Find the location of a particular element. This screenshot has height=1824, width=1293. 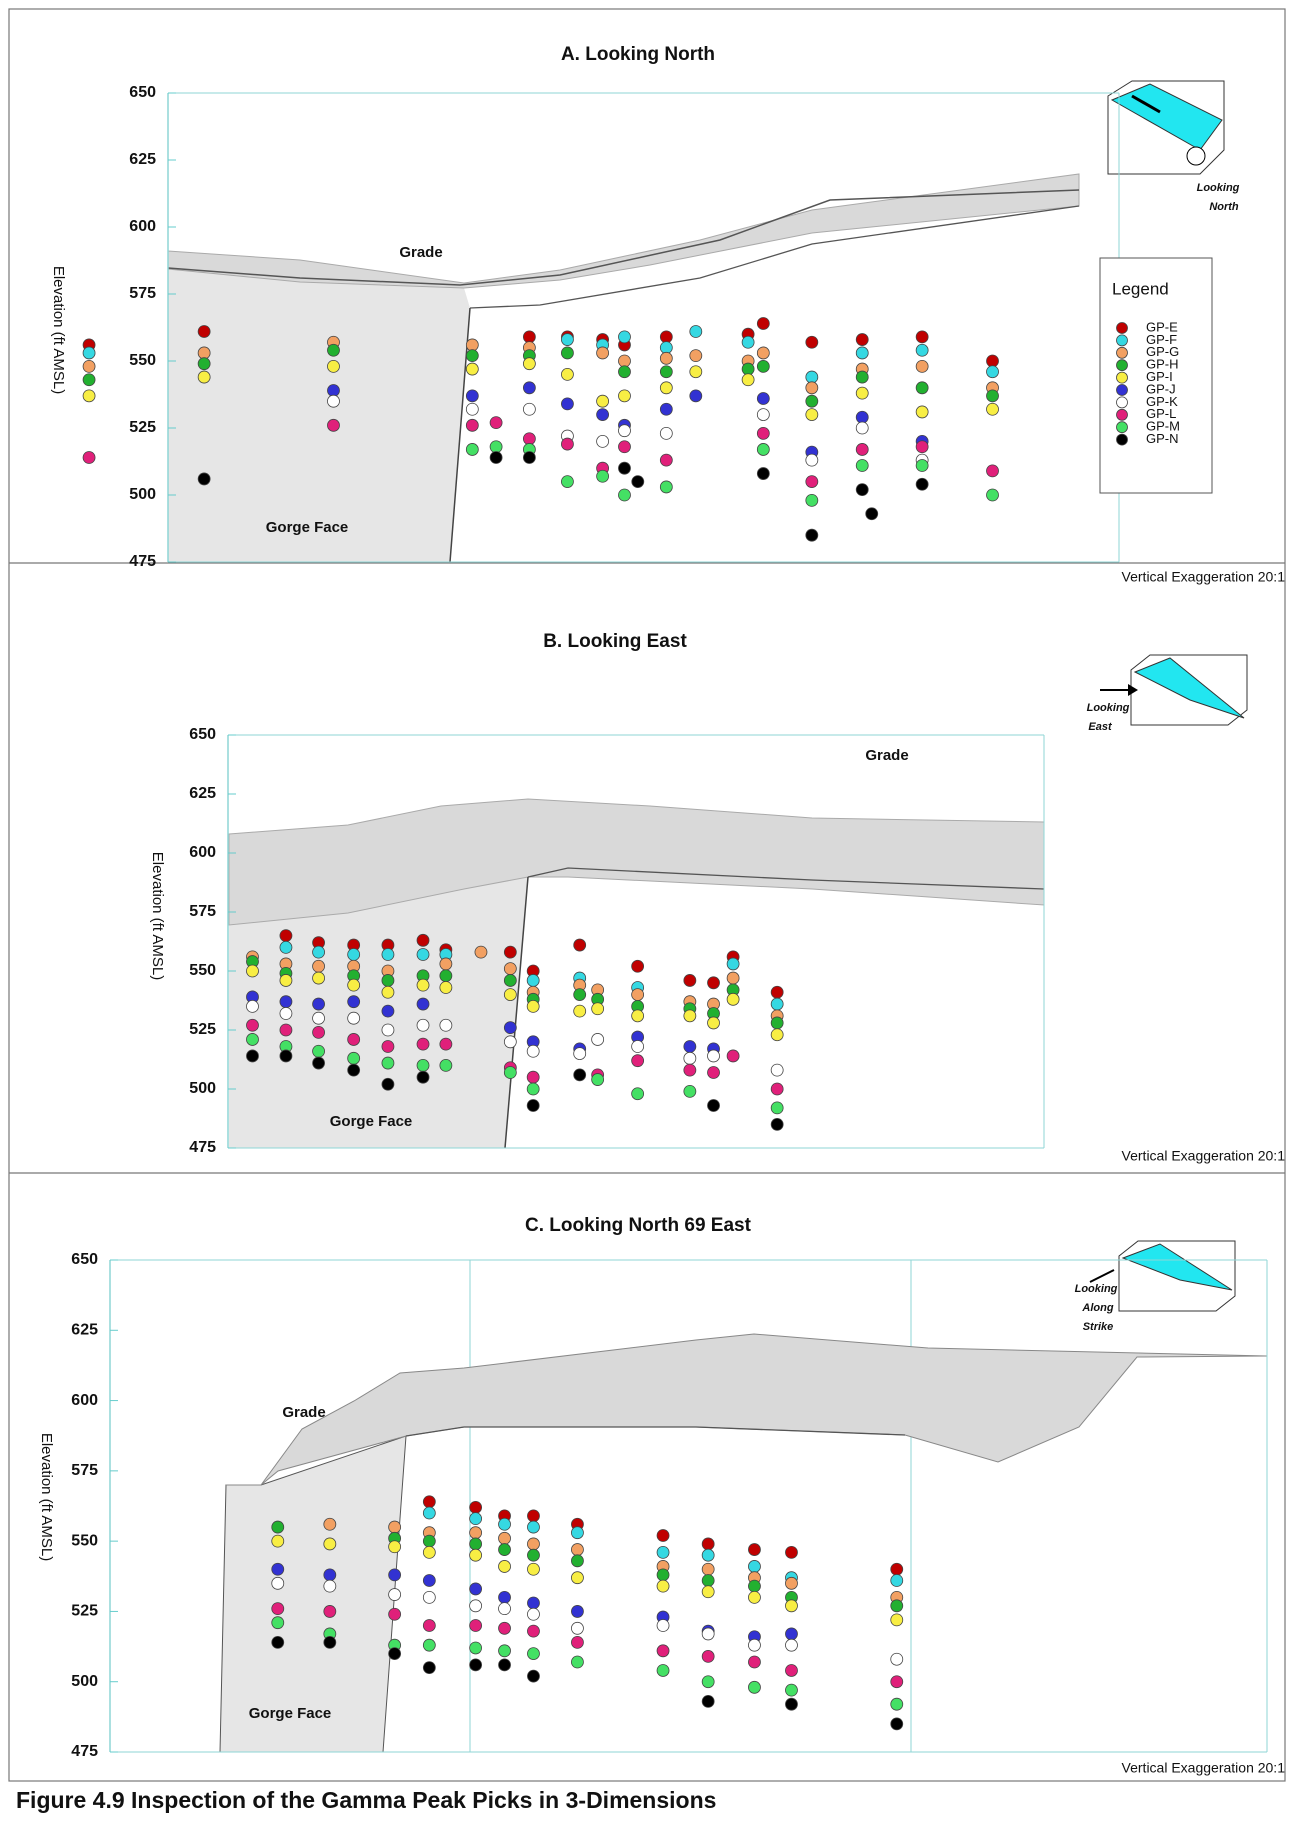

inset-label: Looking is located at coordinates (1096, 1289).